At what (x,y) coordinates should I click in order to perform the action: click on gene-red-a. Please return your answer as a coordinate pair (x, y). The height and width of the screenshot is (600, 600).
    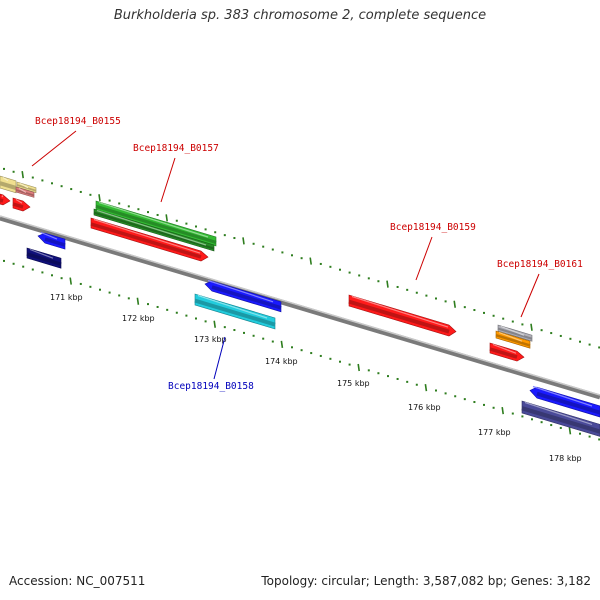
    Looking at the image, I should click on (149, 239).